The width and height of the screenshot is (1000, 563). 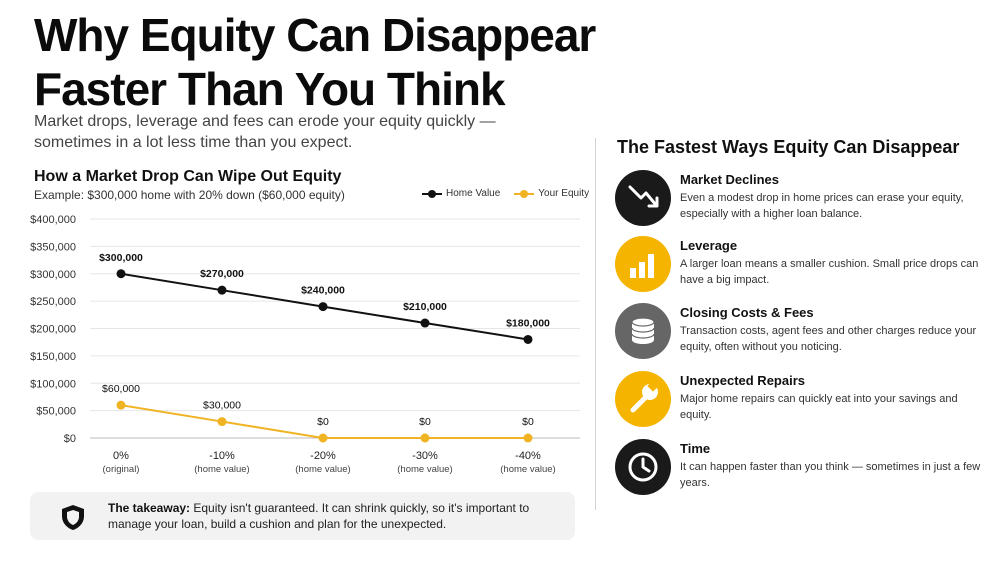 I want to click on page-title-line-1: Why Equity Can Disappear, so click(x=315, y=35).